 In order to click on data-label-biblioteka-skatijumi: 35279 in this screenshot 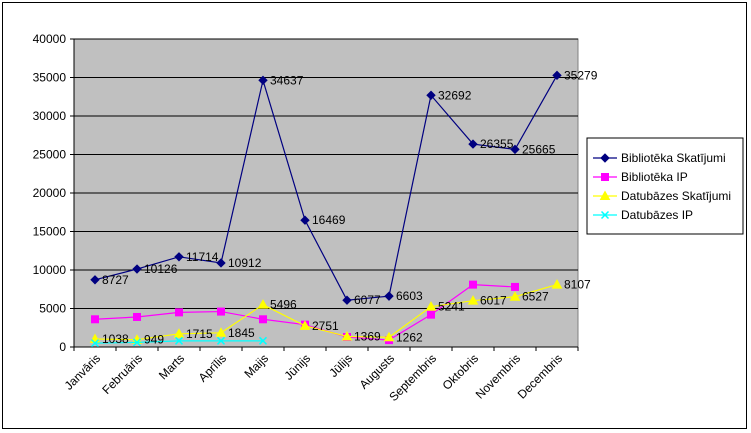, I will do `click(581, 75)`.